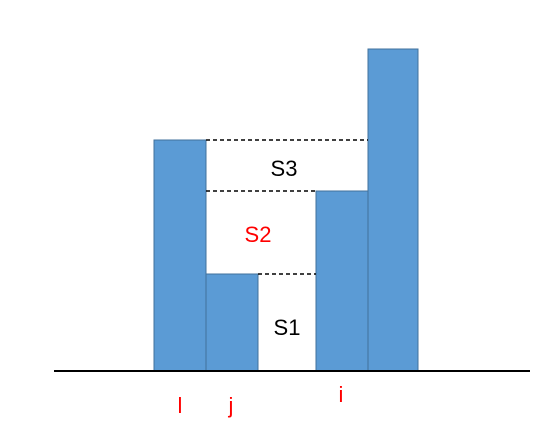 The image size is (555, 433). I want to click on bar-l, so click(180, 255).